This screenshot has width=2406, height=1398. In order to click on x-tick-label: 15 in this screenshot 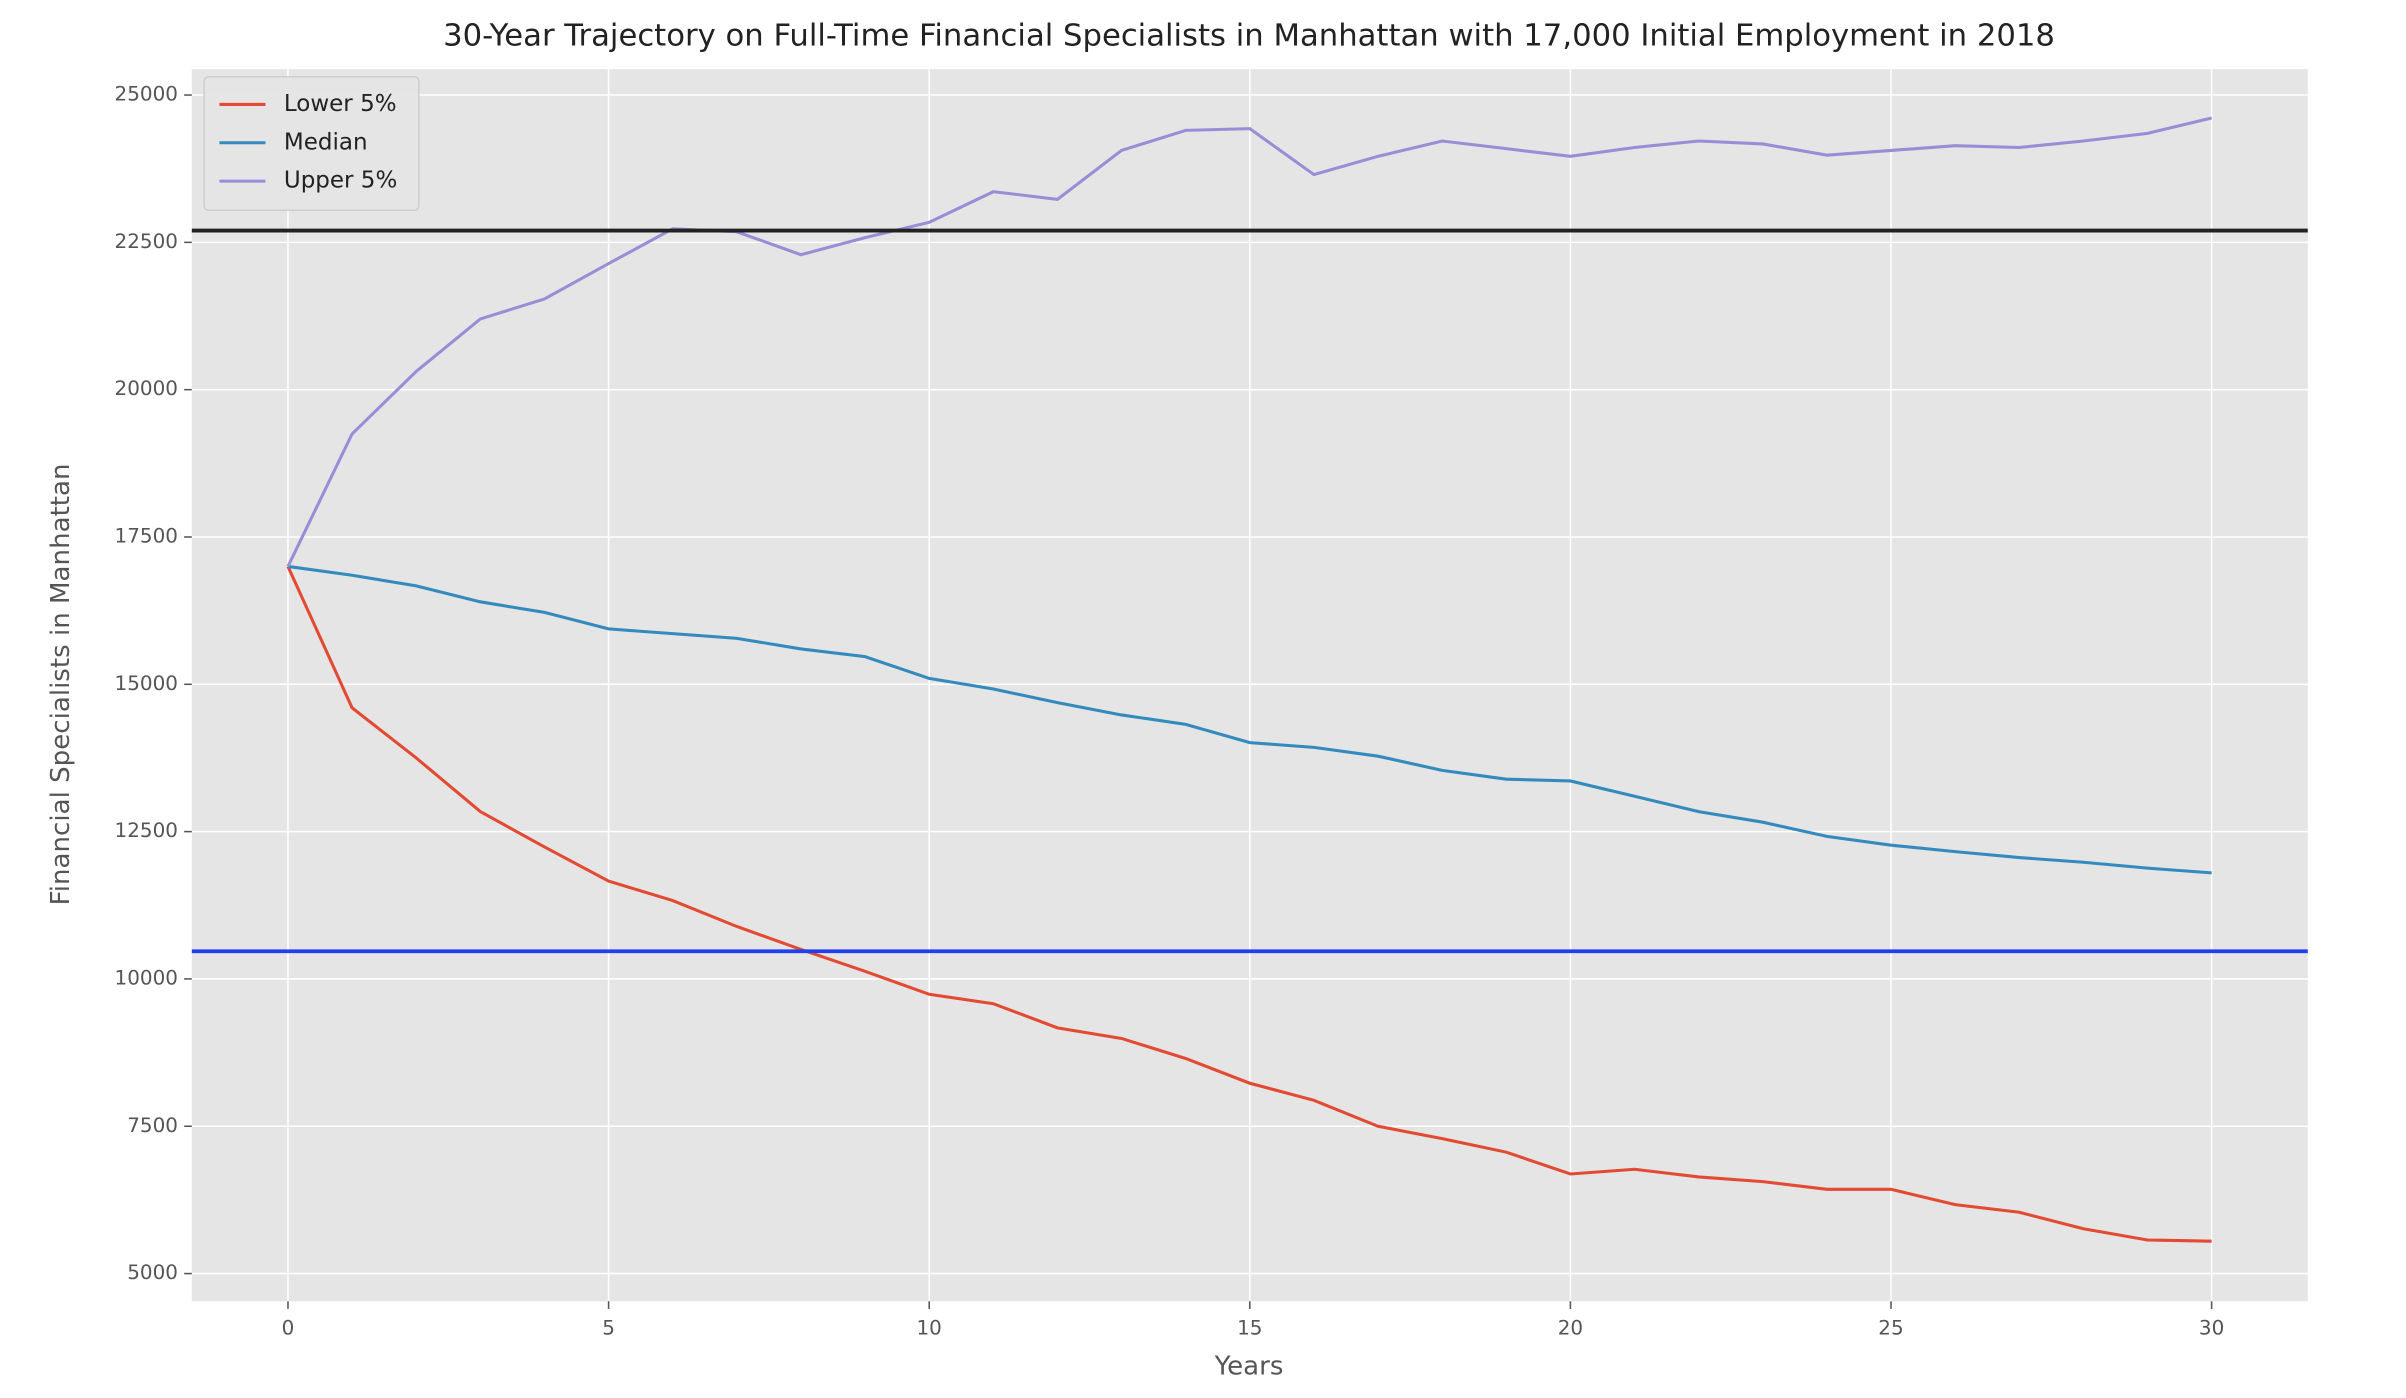, I will do `click(1249, 1327)`.